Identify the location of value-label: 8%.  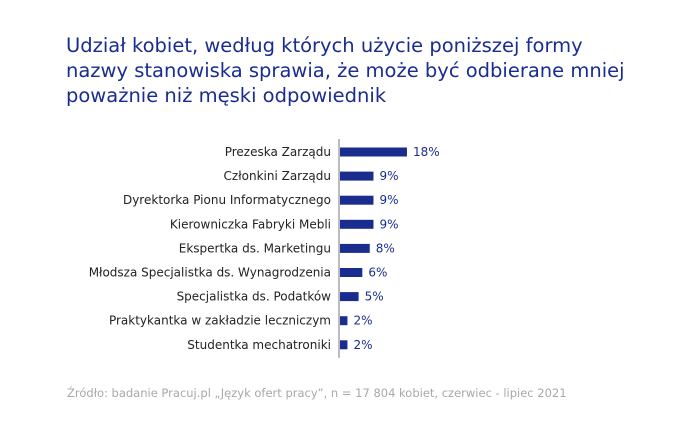
(385, 248).